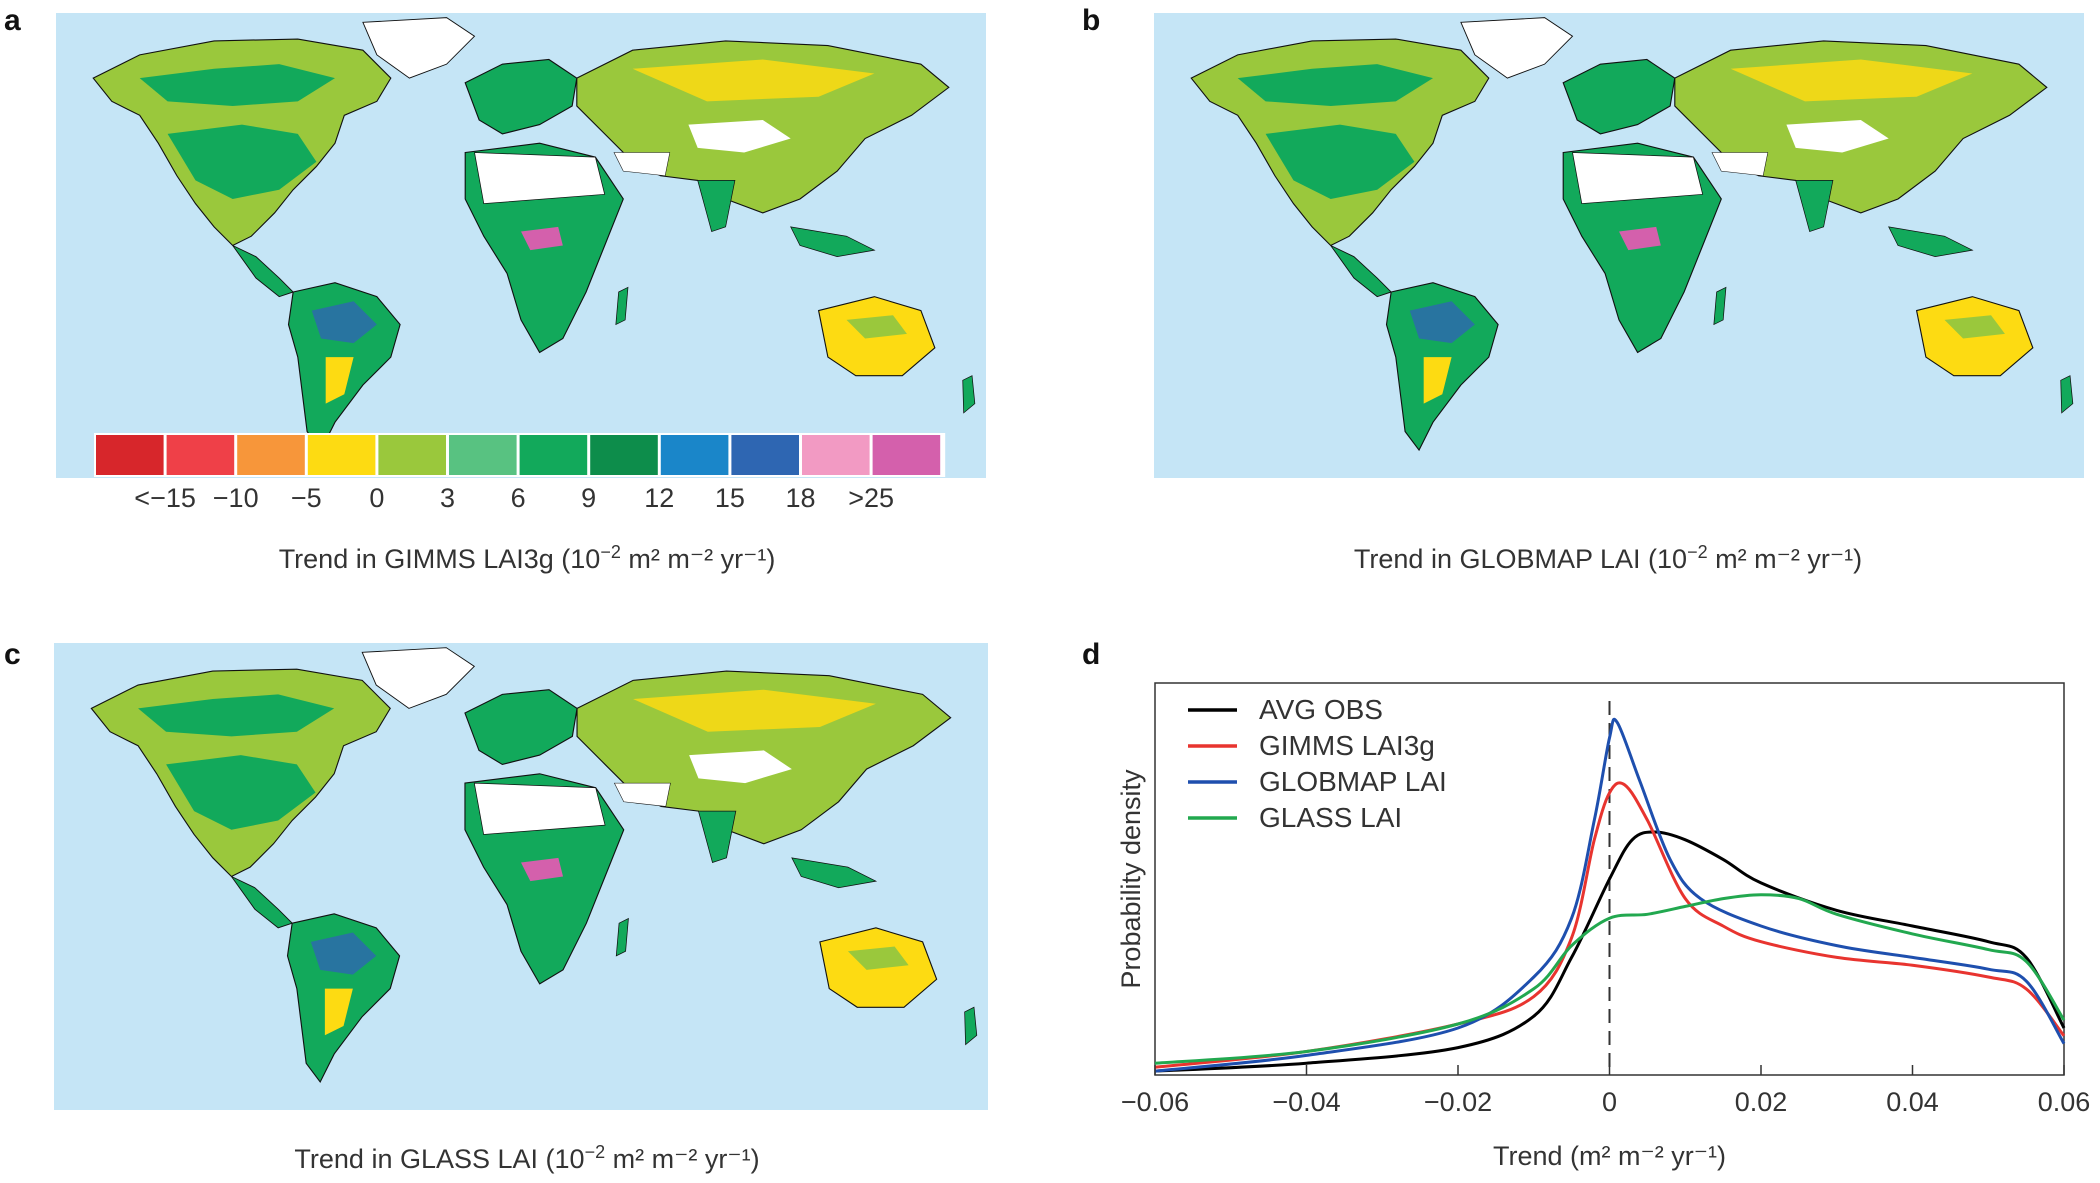 This screenshot has height=1183, width=2100. Describe the element at coordinates (1458, 1102) in the screenshot. I see `x-tick-label: −0.02` at that location.